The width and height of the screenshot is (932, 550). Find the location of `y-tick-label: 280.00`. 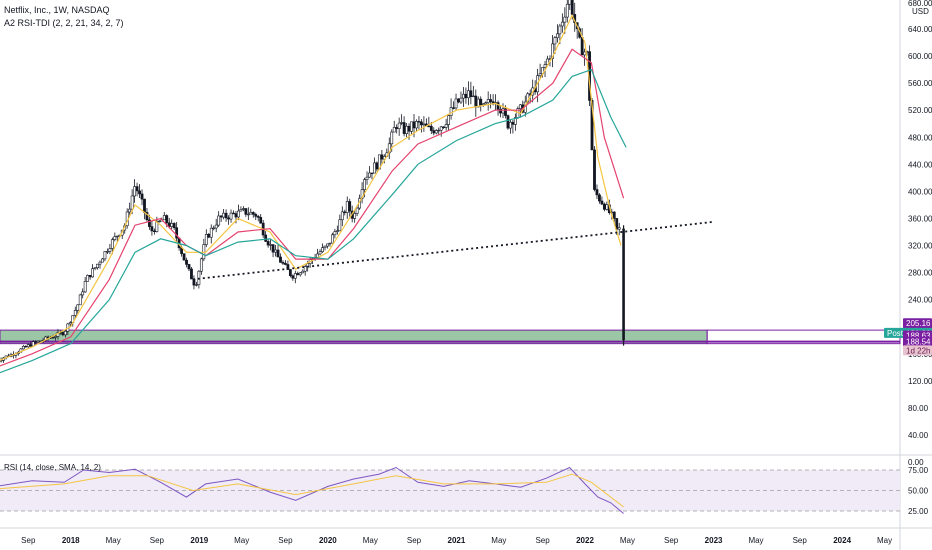

y-tick-label: 280.00 is located at coordinates (920, 273).